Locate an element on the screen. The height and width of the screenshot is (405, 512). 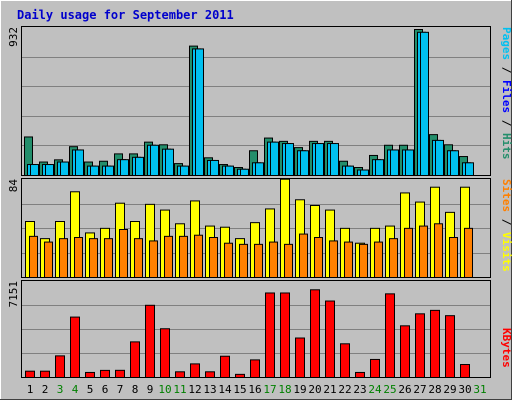
day-tick-label: 15 is located at coordinates (239, 389).